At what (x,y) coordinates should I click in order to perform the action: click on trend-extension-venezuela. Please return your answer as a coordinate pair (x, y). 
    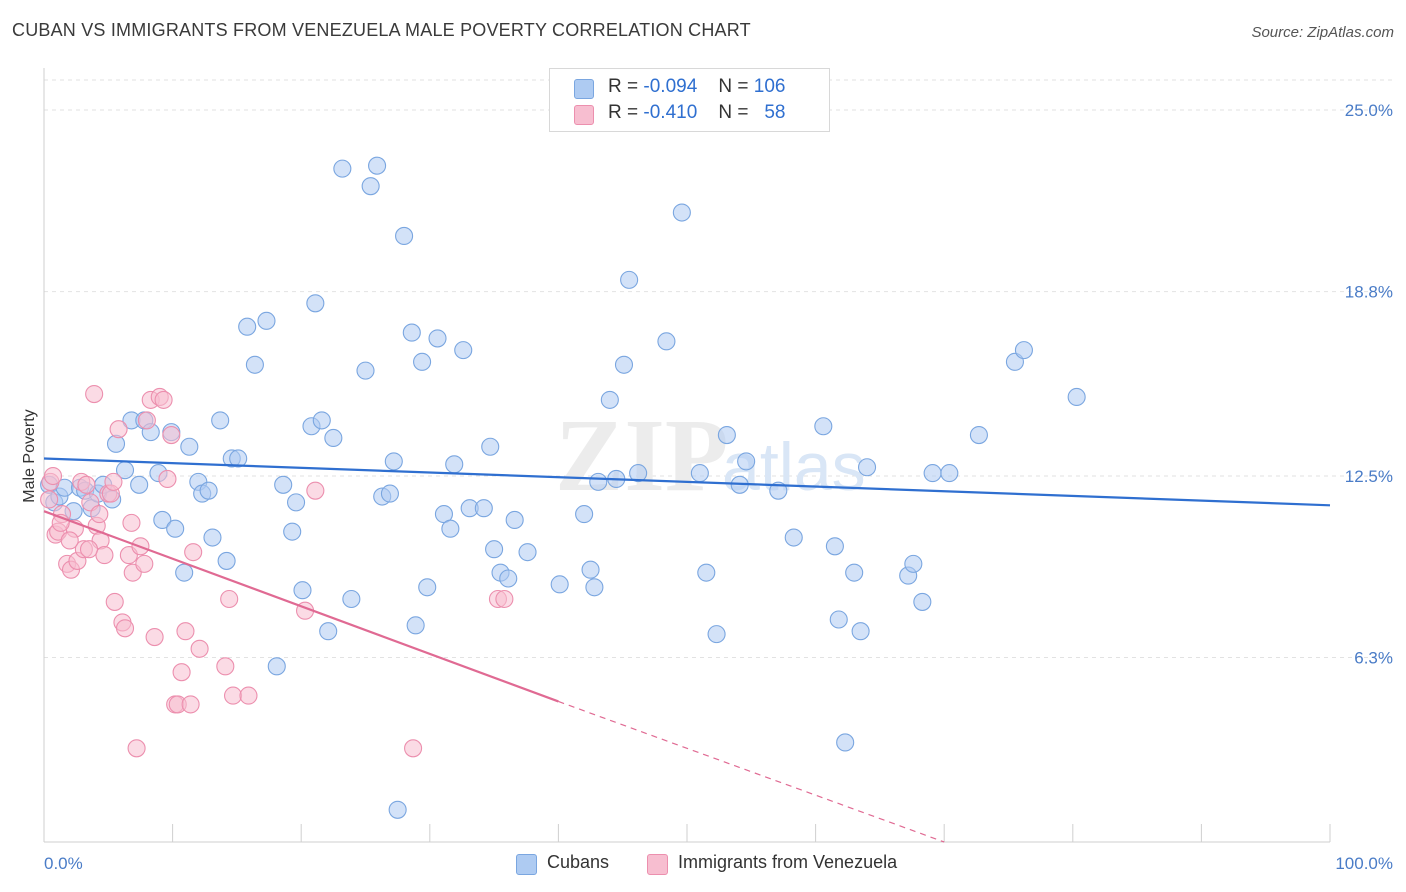
    Looking at the image, I should click on (751, 771).